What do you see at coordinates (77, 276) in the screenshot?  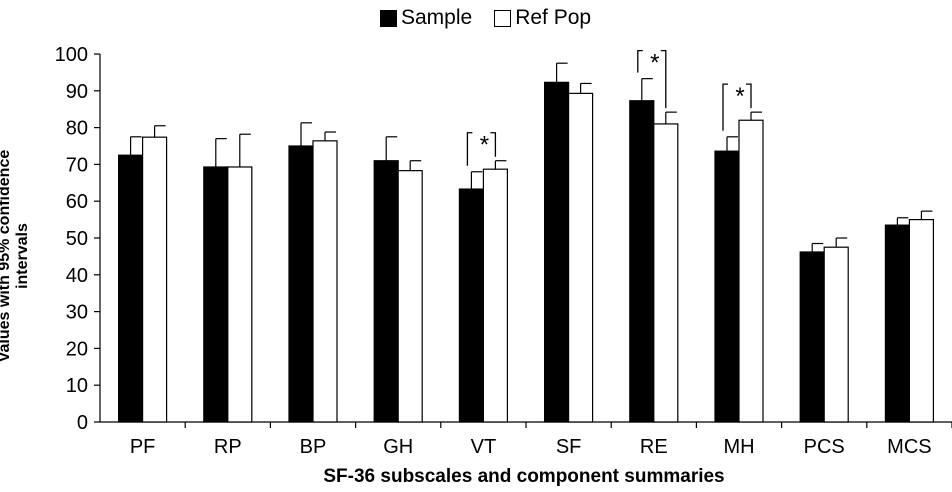 I see `y-tick-label: 40` at bounding box center [77, 276].